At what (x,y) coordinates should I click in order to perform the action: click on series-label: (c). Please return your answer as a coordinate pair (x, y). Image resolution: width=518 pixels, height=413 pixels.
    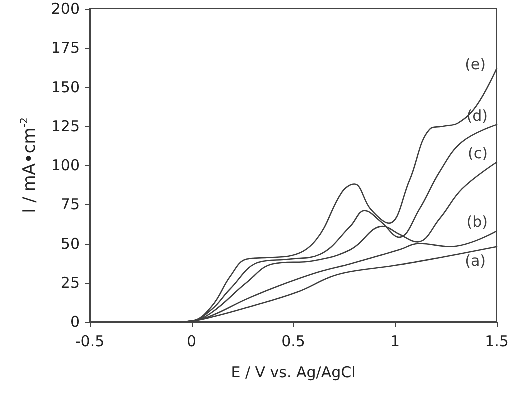
    Looking at the image, I should click on (478, 153).